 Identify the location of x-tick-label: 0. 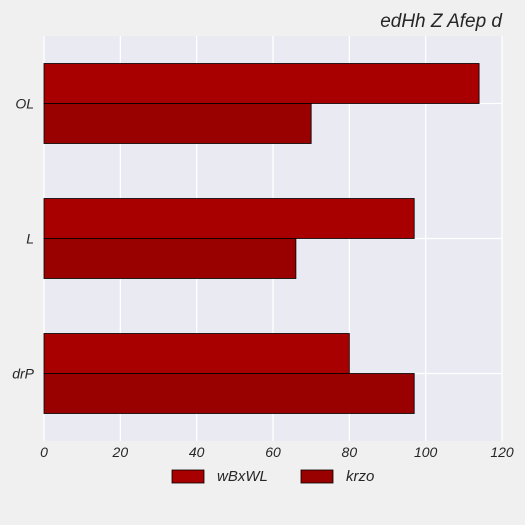
(44, 452).